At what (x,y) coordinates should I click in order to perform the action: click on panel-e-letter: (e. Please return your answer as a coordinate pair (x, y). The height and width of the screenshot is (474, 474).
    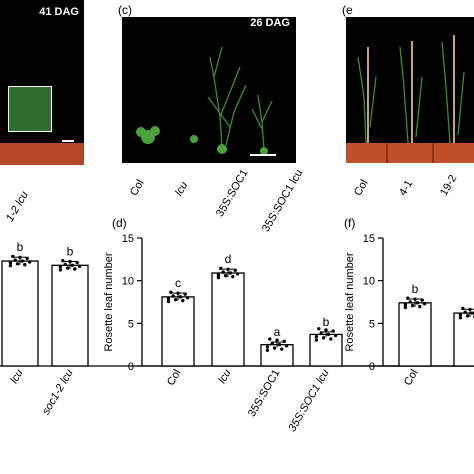
    Looking at the image, I should click on (347, 10).